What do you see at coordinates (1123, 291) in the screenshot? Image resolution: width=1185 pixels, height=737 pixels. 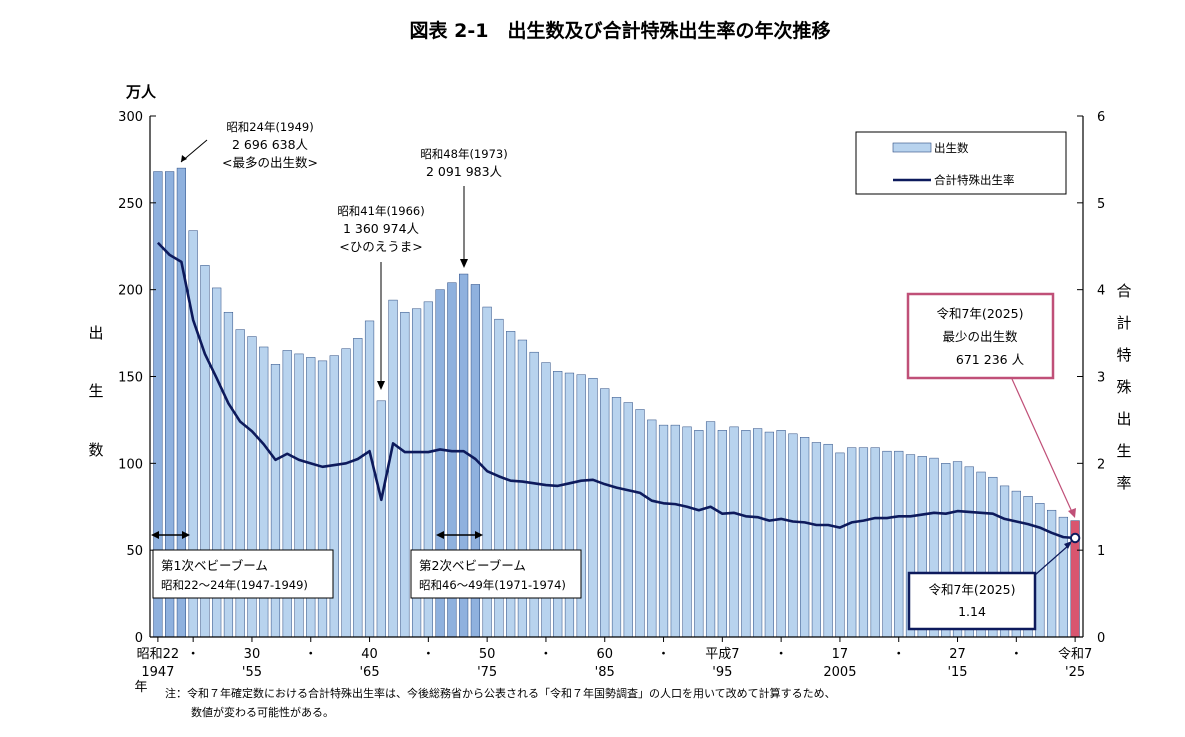 I see `right-axis-label-char: 合` at bounding box center [1123, 291].